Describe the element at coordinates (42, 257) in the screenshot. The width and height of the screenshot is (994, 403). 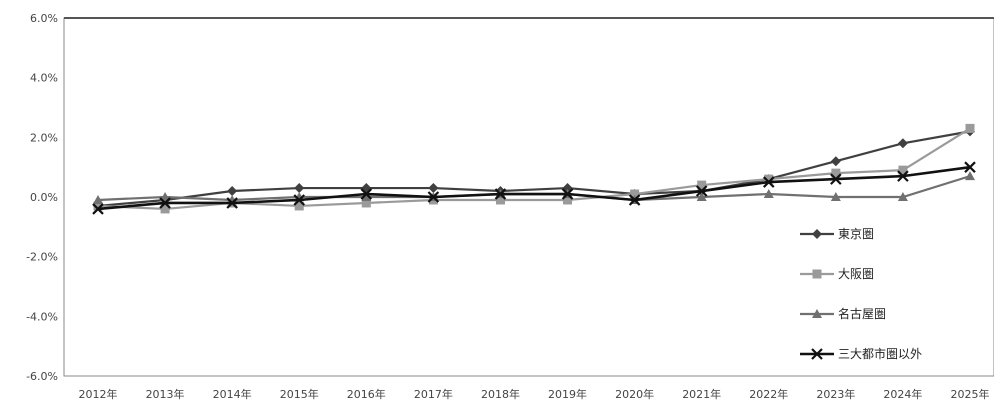
I see `y-tick-label: -2.0%` at that location.